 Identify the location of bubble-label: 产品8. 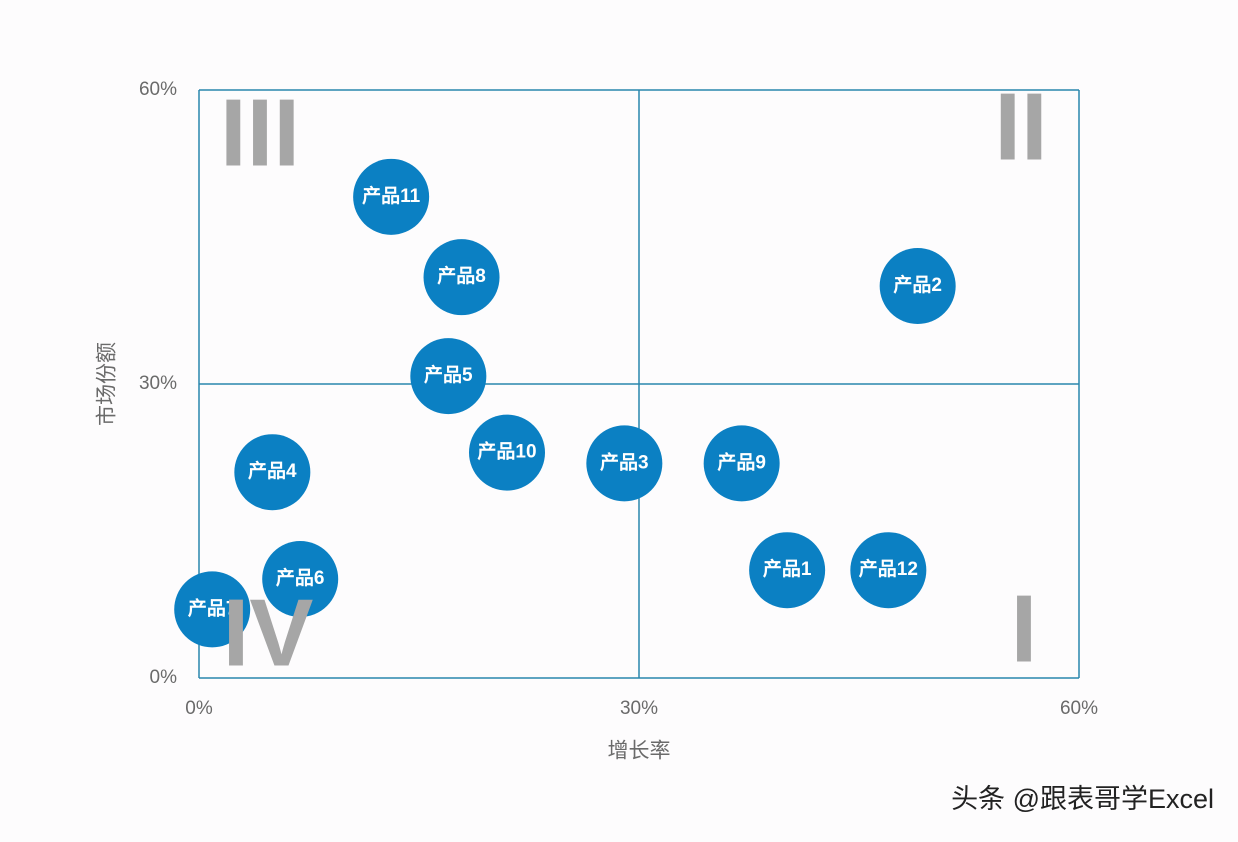
(461, 275).